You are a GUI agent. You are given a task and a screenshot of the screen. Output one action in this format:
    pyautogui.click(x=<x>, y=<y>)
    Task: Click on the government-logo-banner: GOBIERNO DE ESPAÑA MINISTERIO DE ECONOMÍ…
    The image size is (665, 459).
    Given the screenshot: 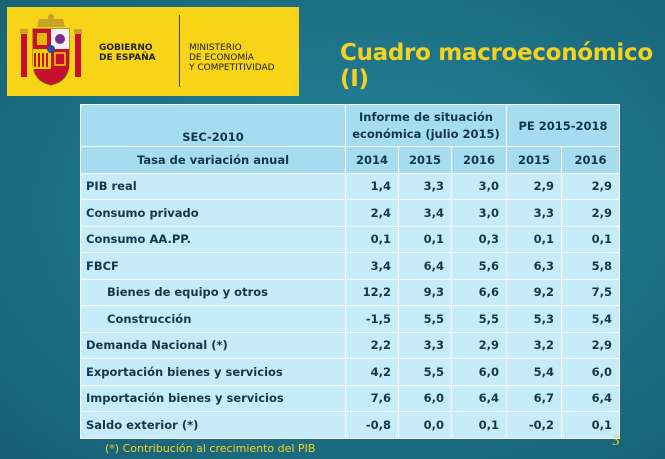 What is the action you would take?
    pyautogui.click(x=153, y=51)
    